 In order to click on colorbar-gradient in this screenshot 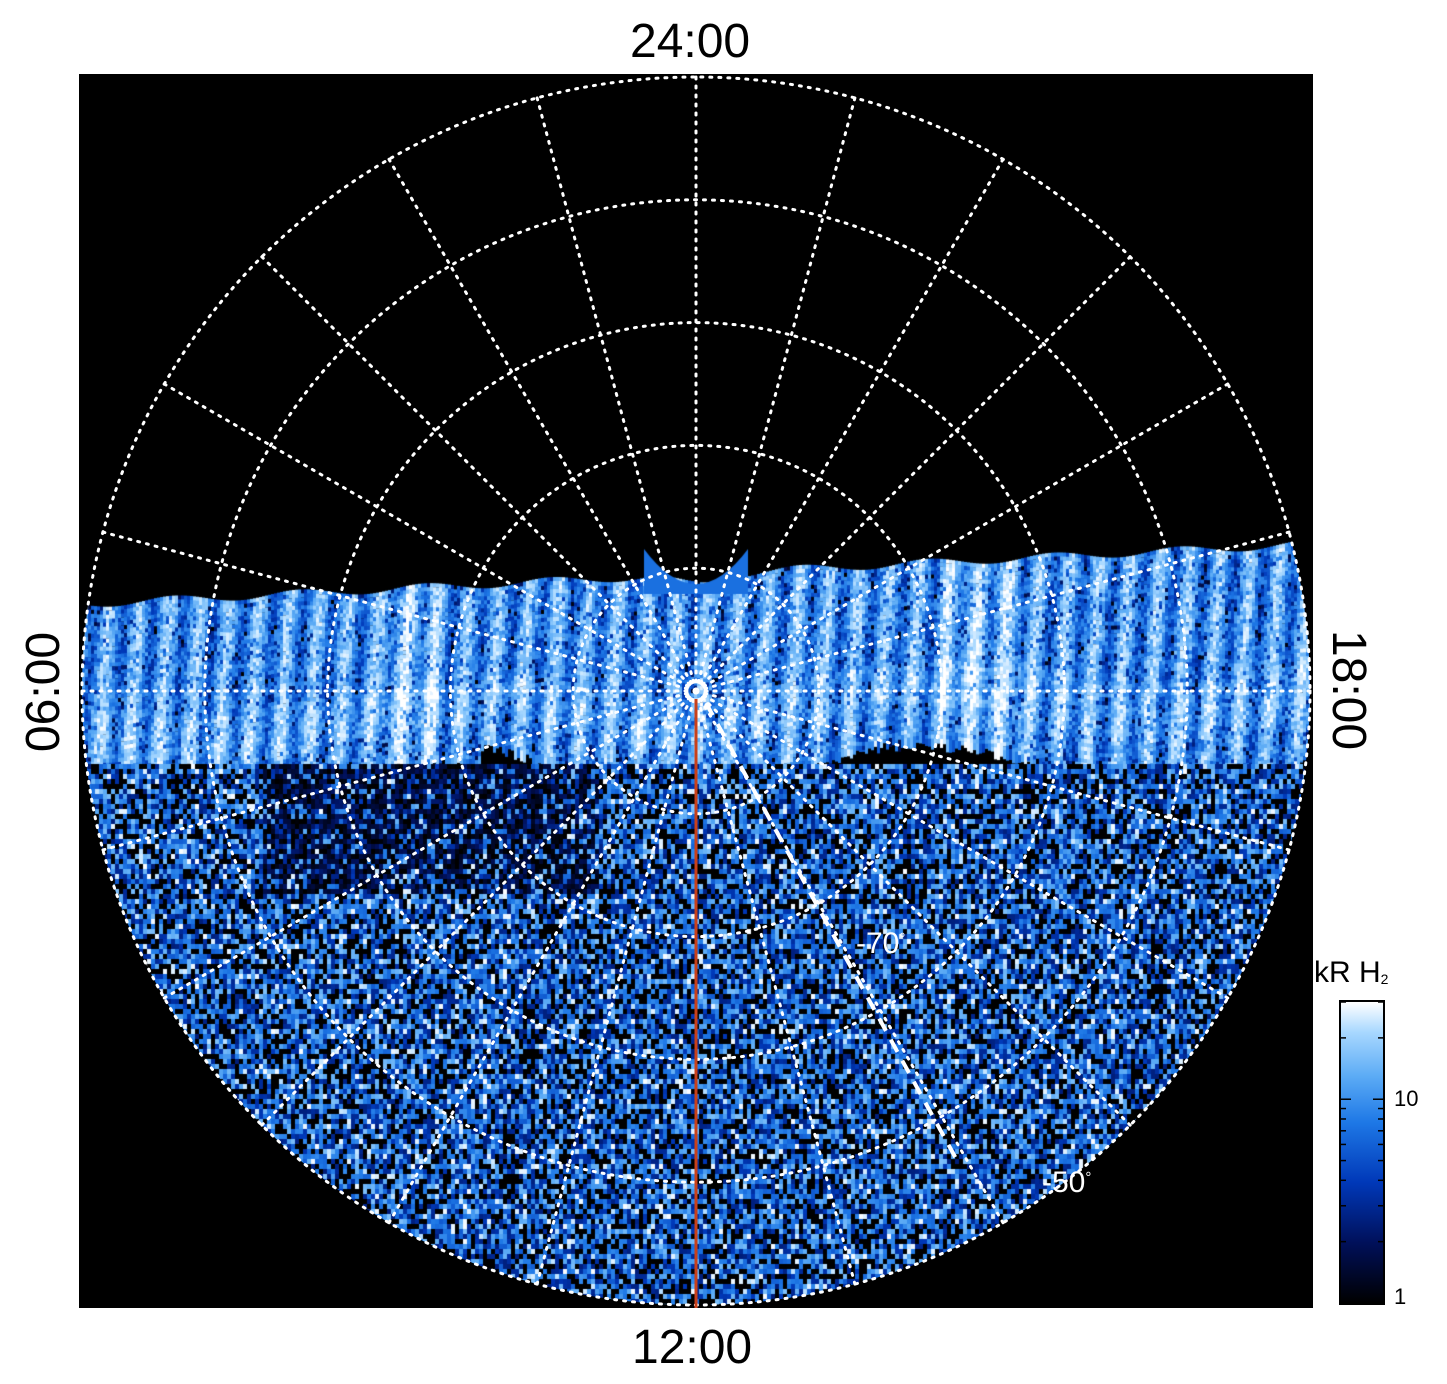, I will do `click(1362, 1152)`.